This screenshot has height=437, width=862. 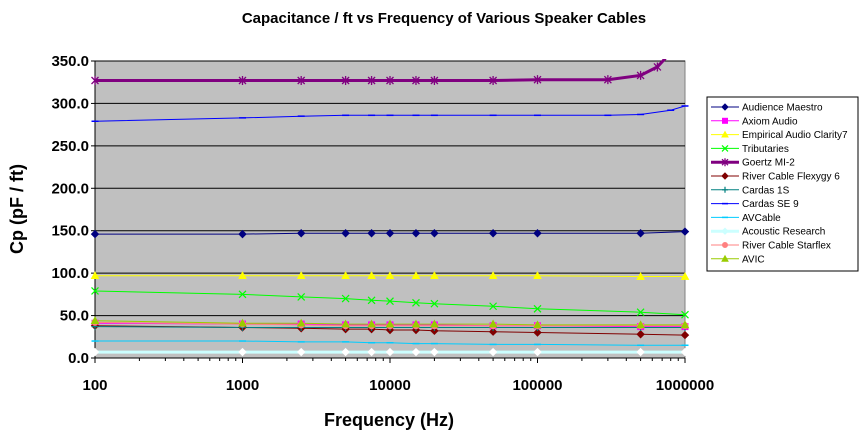 I want to click on series-line-tributaries, so click(x=390, y=303).